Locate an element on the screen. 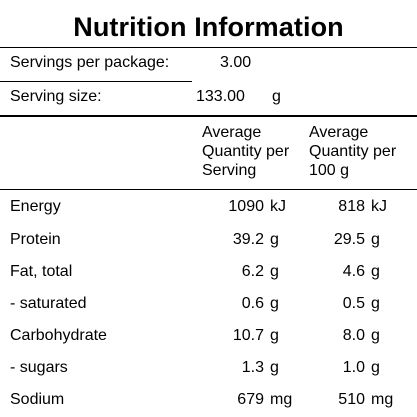 The height and width of the screenshot is (417, 417). column-header-per-100g: Average Quantity per 100 g is located at coordinates (352, 151).